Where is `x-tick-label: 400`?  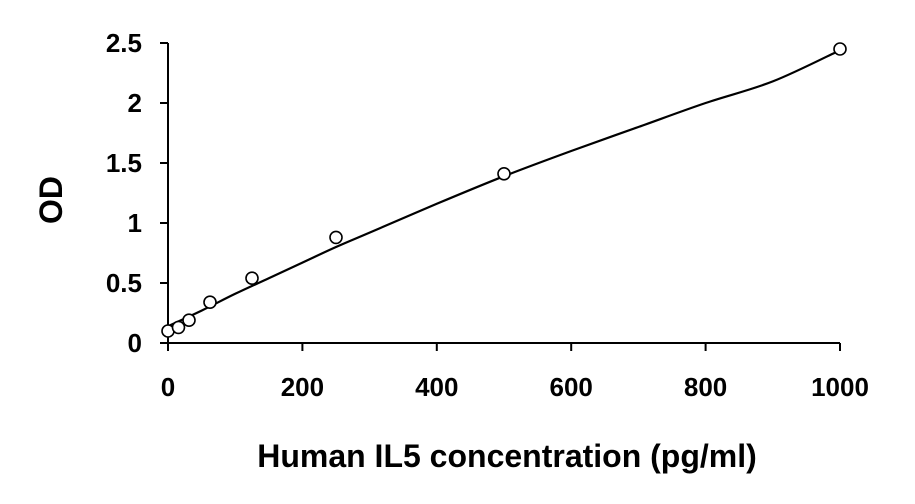
x-tick-label: 400 is located at coordinates (436, 387).